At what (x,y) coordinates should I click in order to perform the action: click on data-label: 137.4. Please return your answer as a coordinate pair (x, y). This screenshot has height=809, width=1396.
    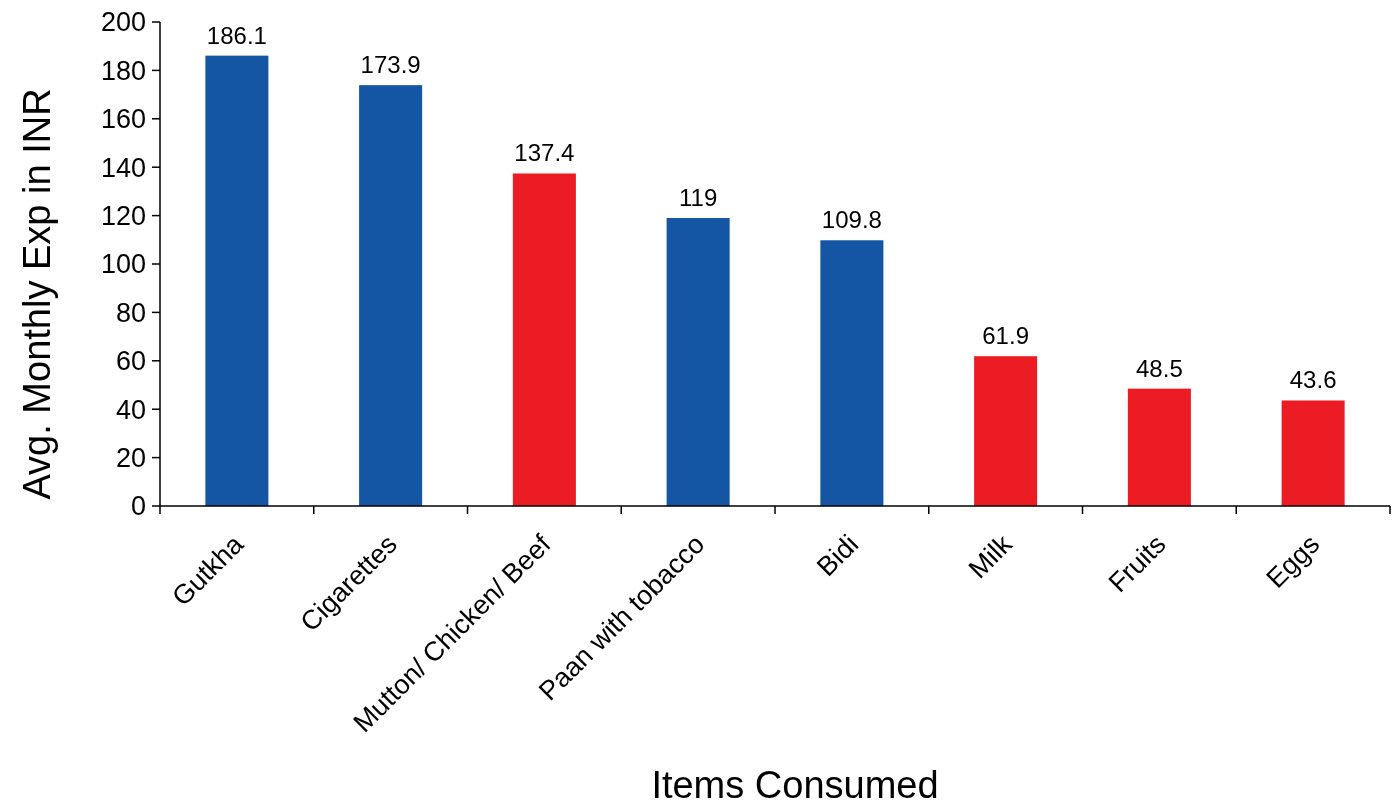
    Looking at the image, I should click on (544, 153).